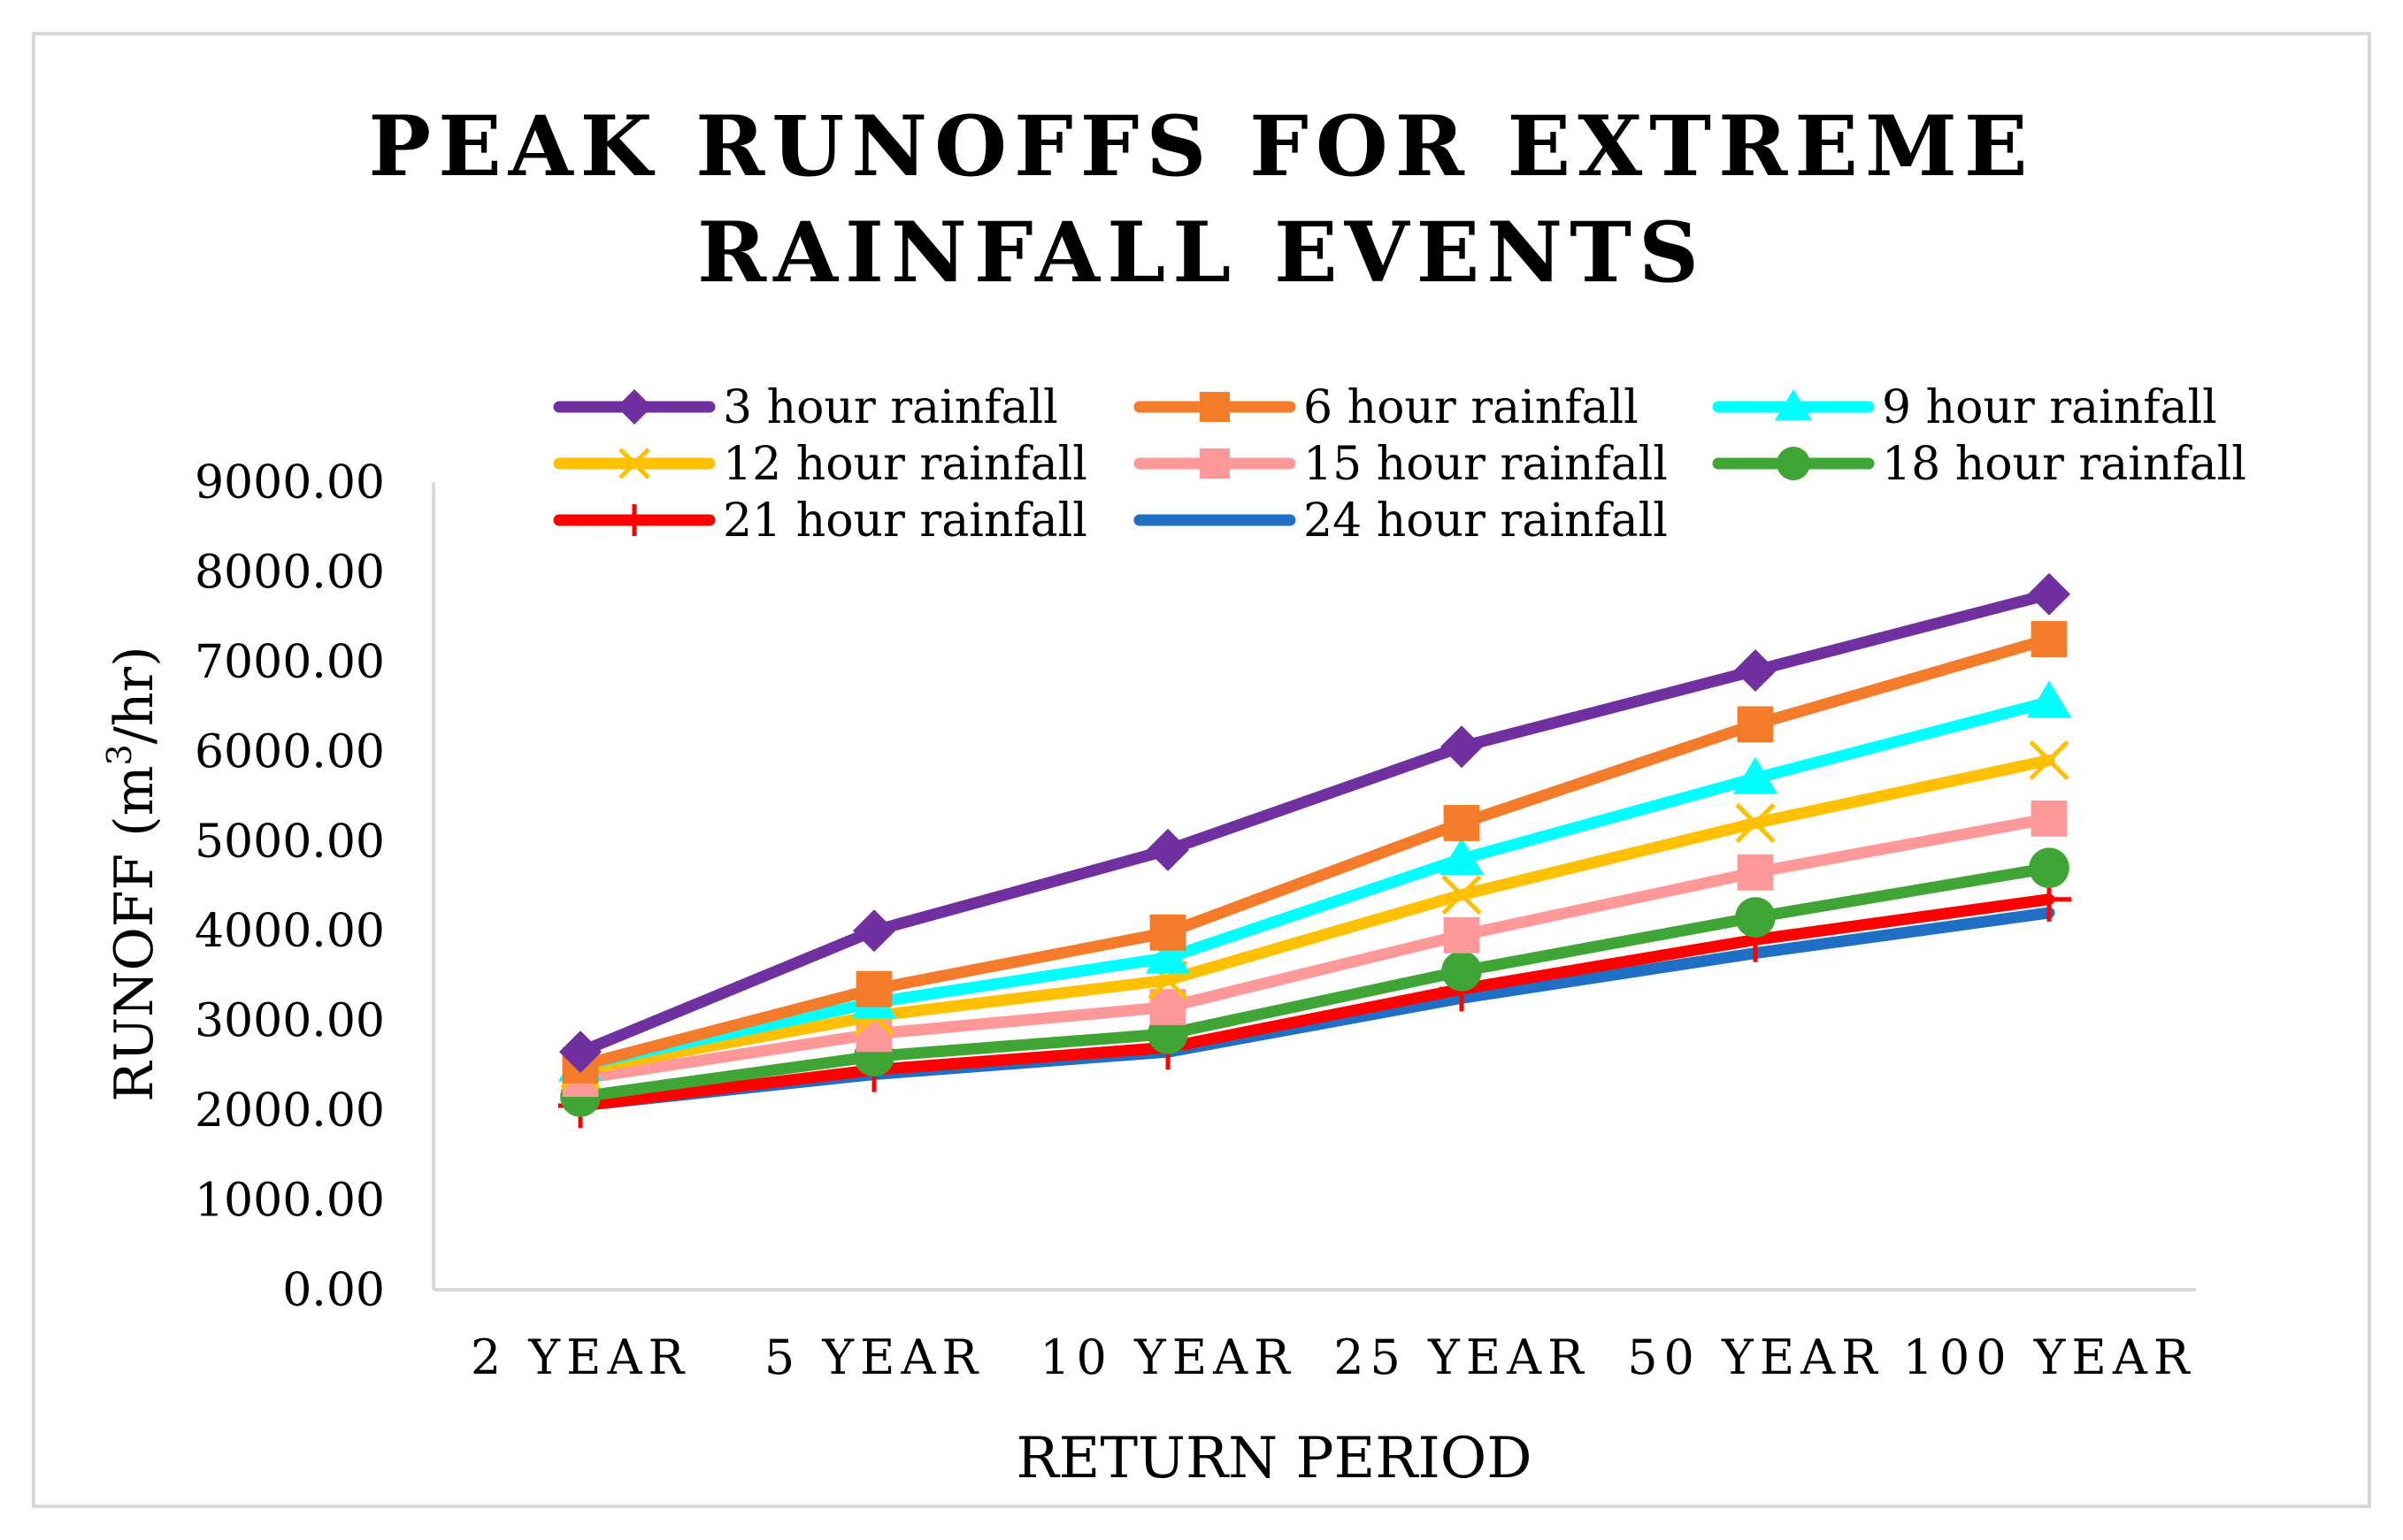 The height and width of the screenshot is (1540, 2403). I want to click on x-tick-label: 5 YEAR, so click(874, 1357).